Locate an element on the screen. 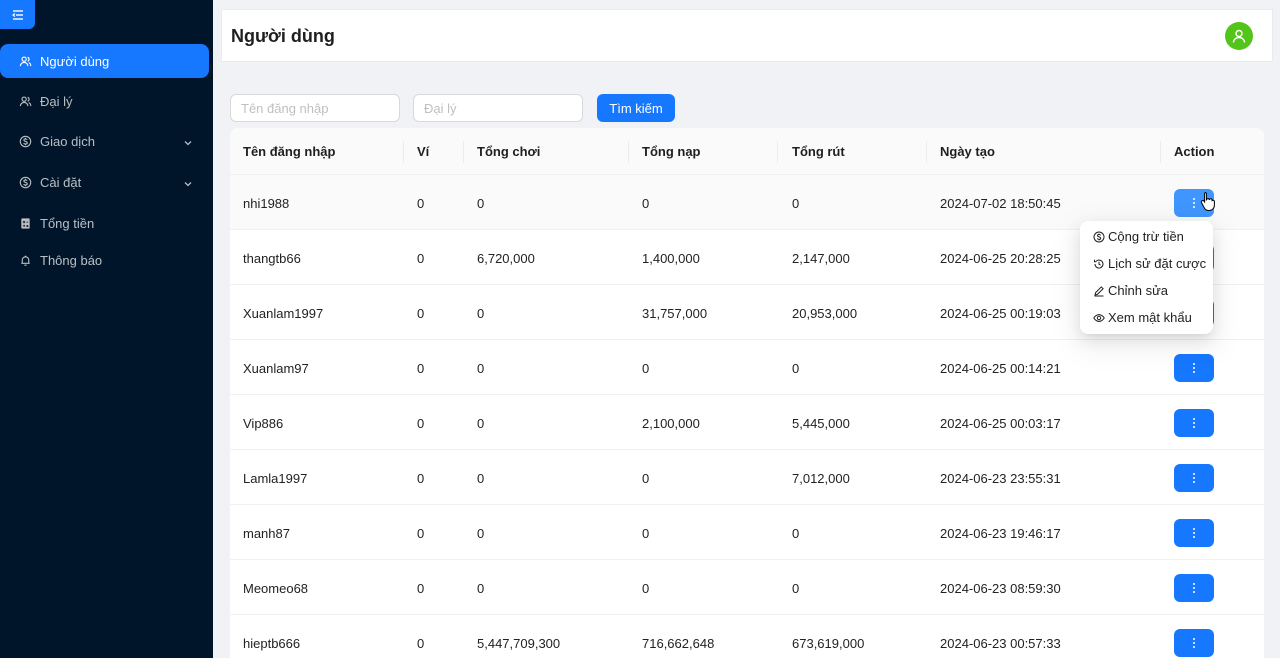 Image resolution: width=1280 pixels, height=658 pixels. table-row: Xuanlam97 0 0 0 0 2024-06-25 00:14:21 is located at coordinates (747, 367).